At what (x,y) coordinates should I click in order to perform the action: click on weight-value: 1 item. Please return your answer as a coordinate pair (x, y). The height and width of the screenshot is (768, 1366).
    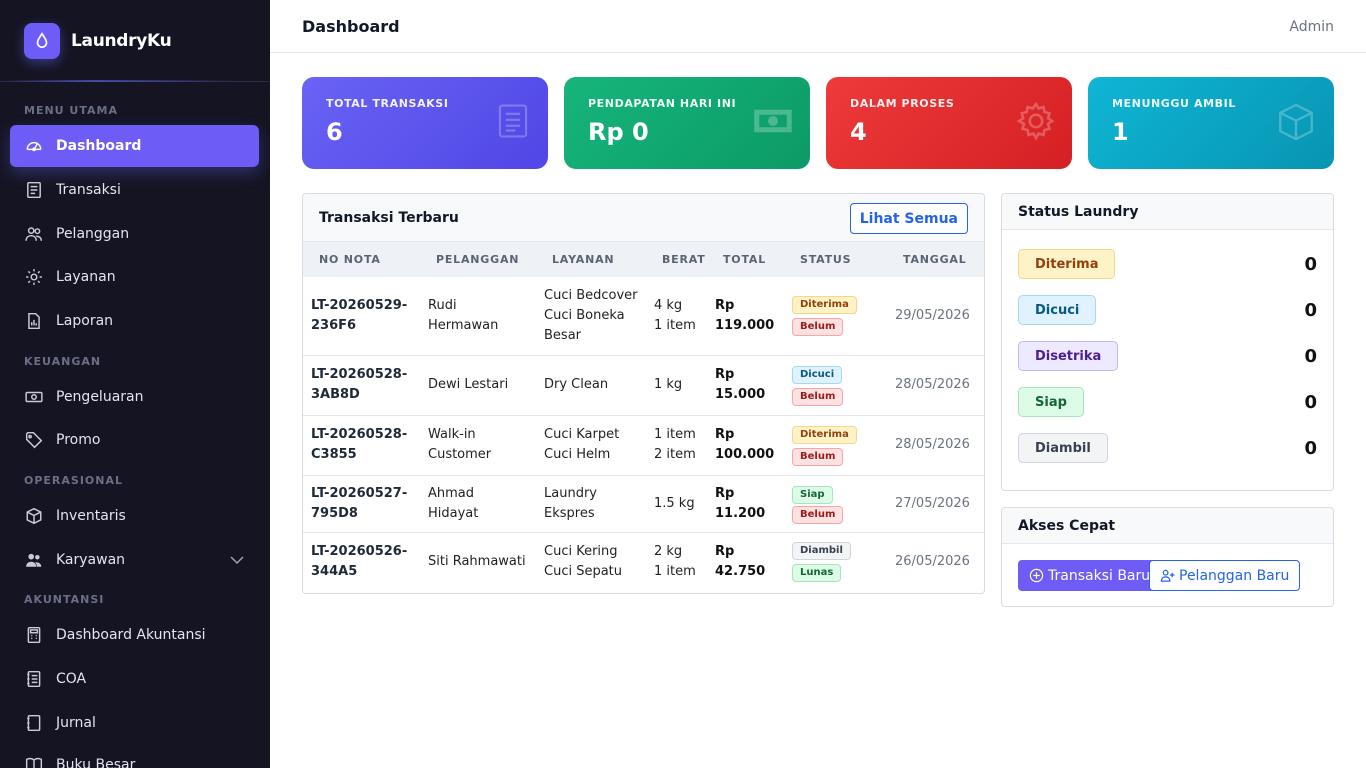
    Looking at the image, I should click on (675, 325).